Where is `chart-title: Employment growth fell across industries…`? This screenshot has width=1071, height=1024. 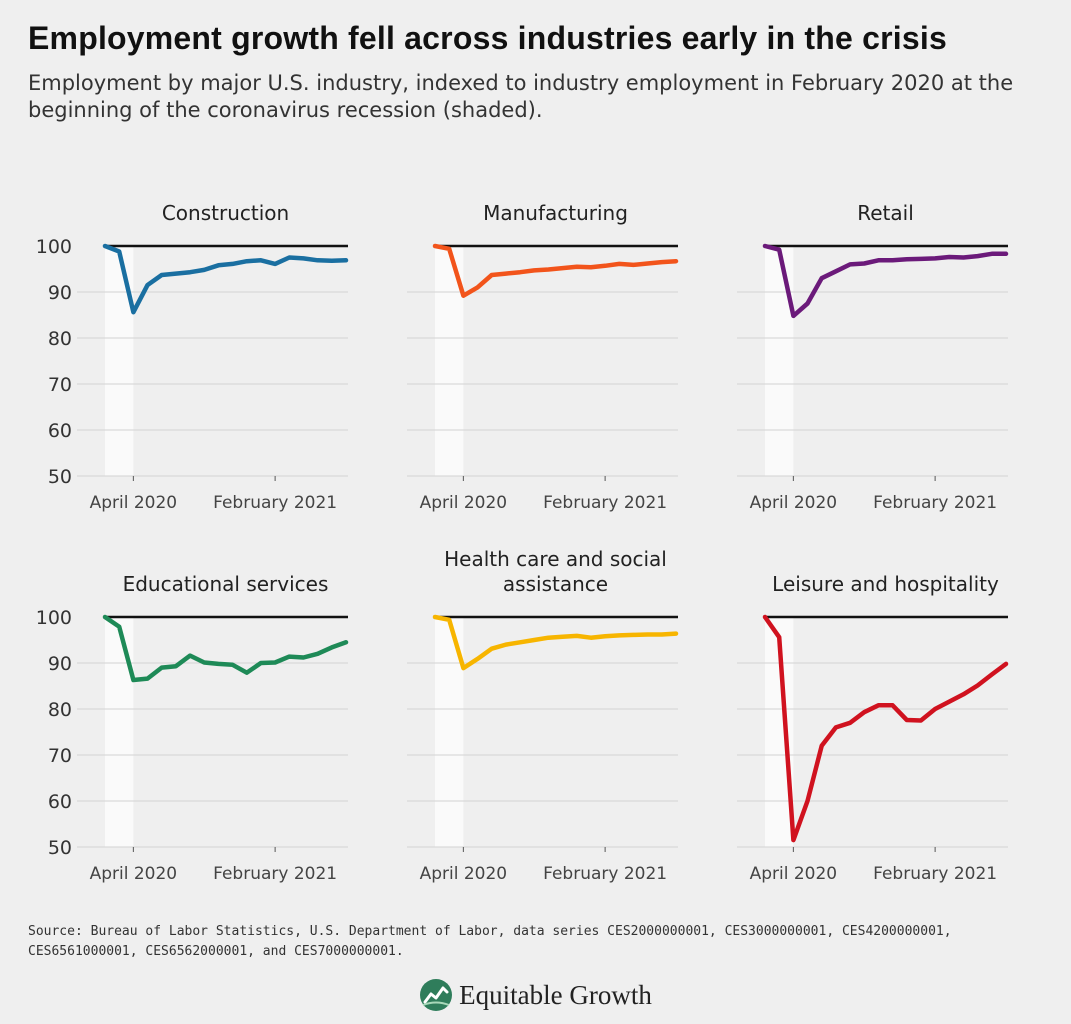
chart-title: Employment growth fell across industries… is located at coordinates (487, 38).